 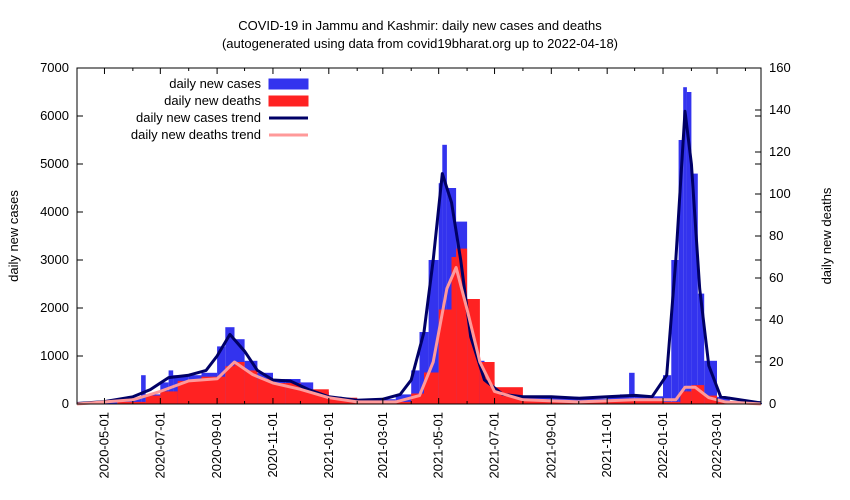 I want to click on y-axis-right-label: daily new deaths, so click(x=826, y=235).